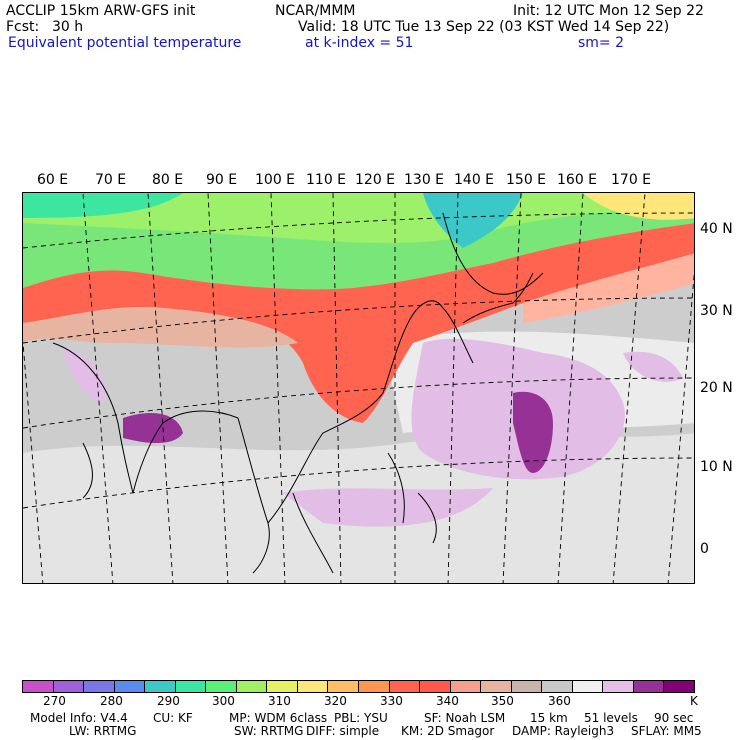  I want to click on longitude-label: 170 E, so click(631, 180).